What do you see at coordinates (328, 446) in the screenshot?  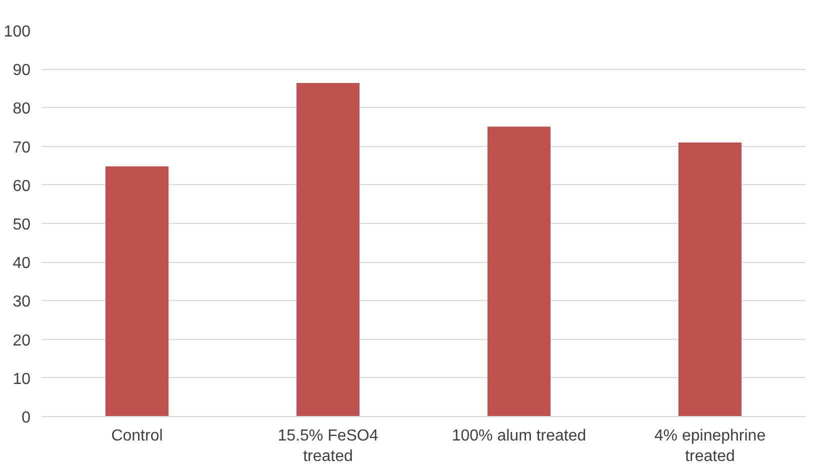 I see `x-tick-label: 15.5% FeSO4 treated` at bounding box center [328, 446].